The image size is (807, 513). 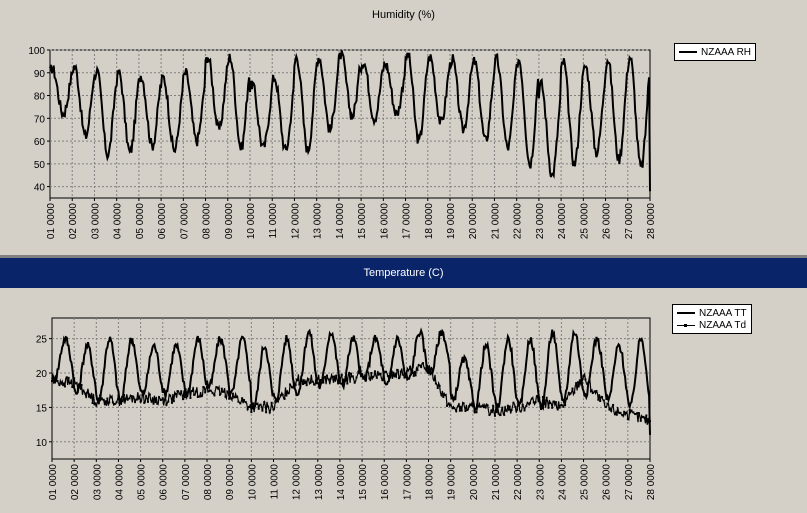 What do you see at coordinates (518, 221) in the screenshot?
I see `x-tick-label: 22 0000` at bounding box center [518, 221].